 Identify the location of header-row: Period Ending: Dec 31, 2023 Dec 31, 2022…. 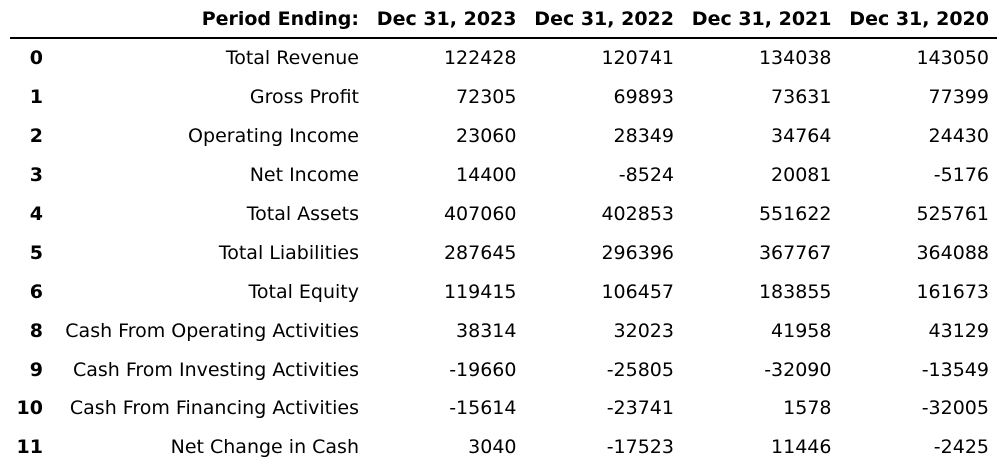
(503, 19).